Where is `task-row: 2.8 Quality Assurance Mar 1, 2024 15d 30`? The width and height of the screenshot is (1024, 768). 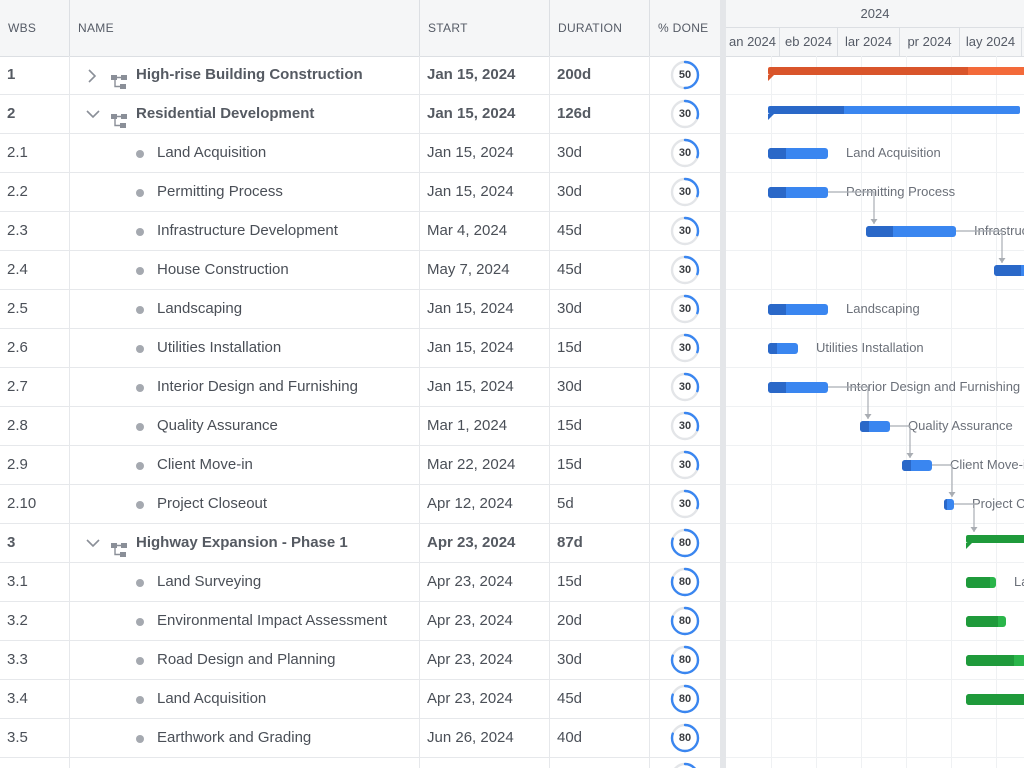 task-row: 2.8 Quality Assurance Mar 1, 2024 15d 30 is located at coordinates (360, 426).